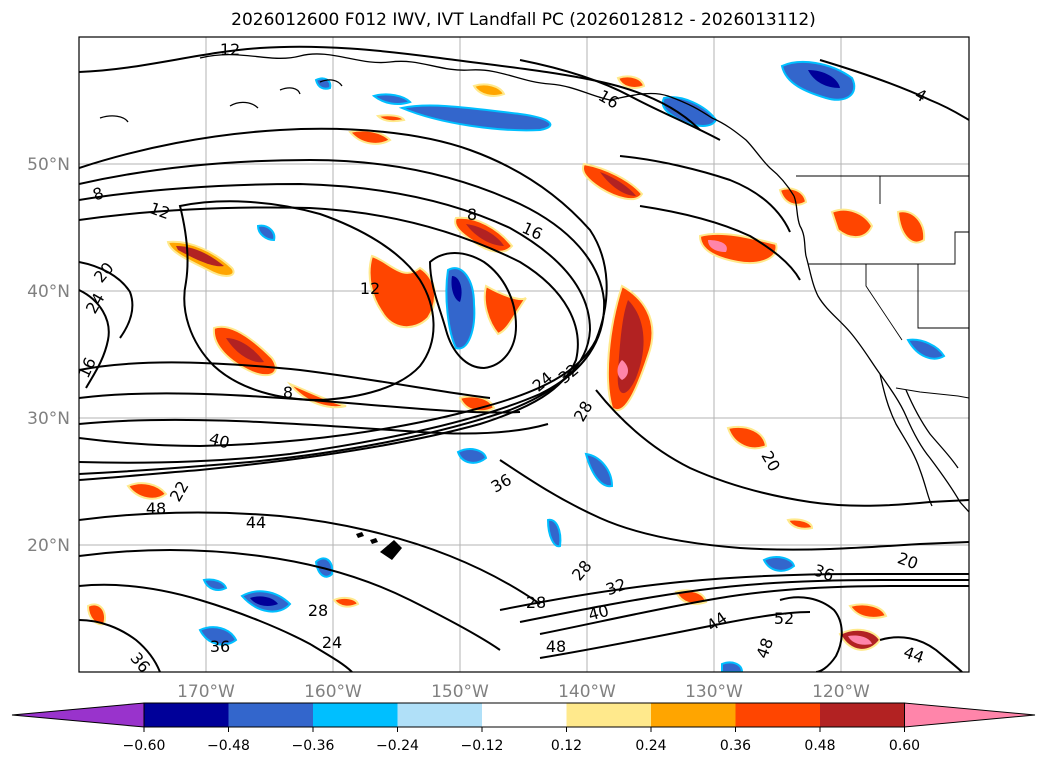 The image size is (1047, 765). I want to click on colorbar-tick-label: 0.60, so click(904, 746).